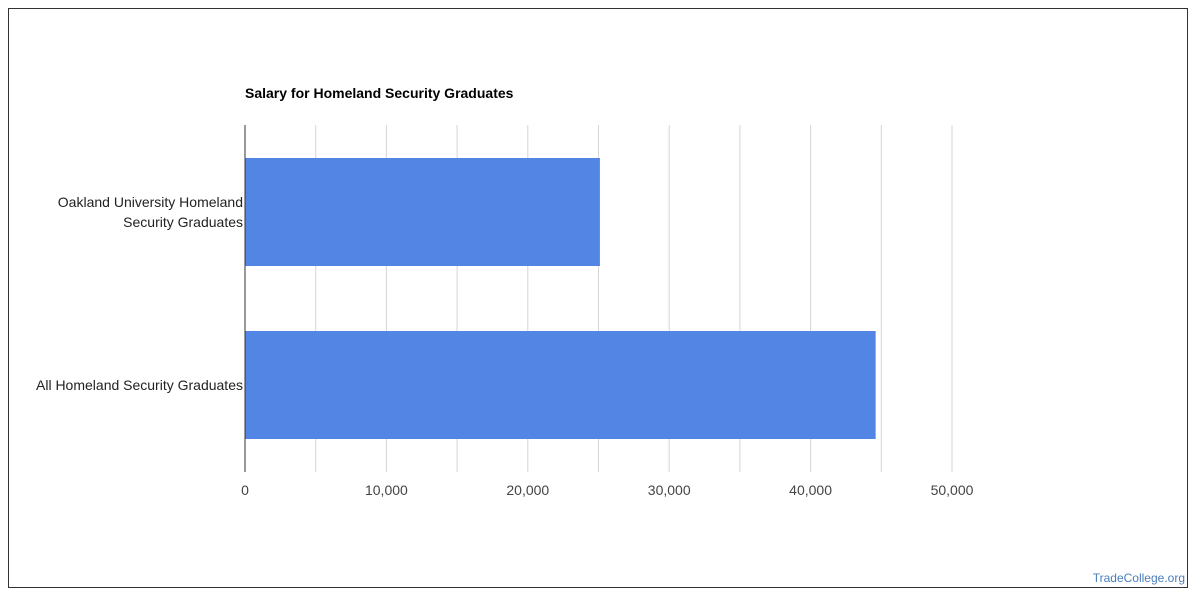 The image size is (1200, 600). Describe the element at coordinates (952, 490) in the screenshot. I see `x-tick-label-5: 50,000` at that location.